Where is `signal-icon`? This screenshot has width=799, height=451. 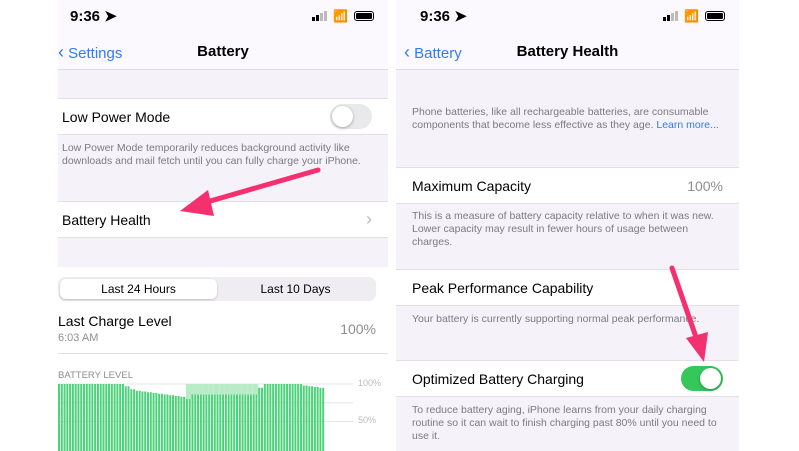 signal-icon is located at coordinates (320, 16).